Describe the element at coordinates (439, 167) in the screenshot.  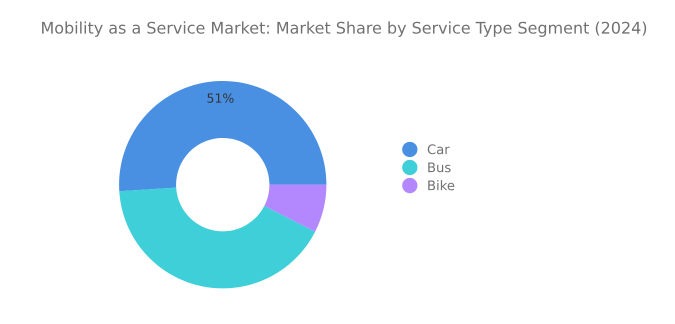
I see `legend-label: Bus` at that location.